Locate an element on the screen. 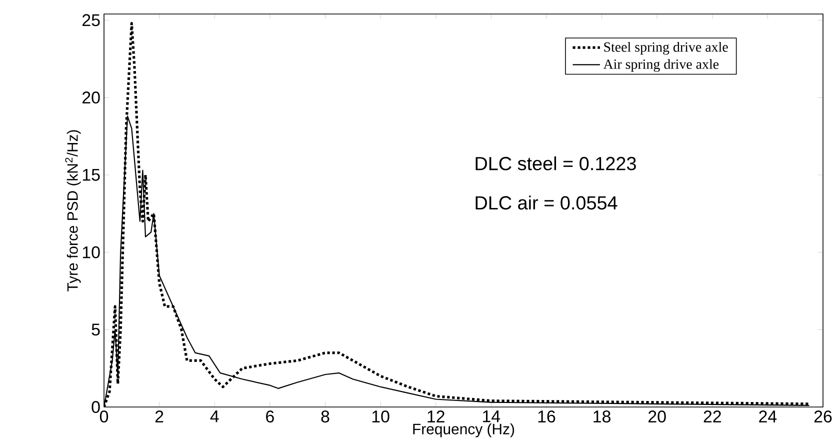  annotation: DLC steel = 0.1223 is located at coordinates (556, 163).